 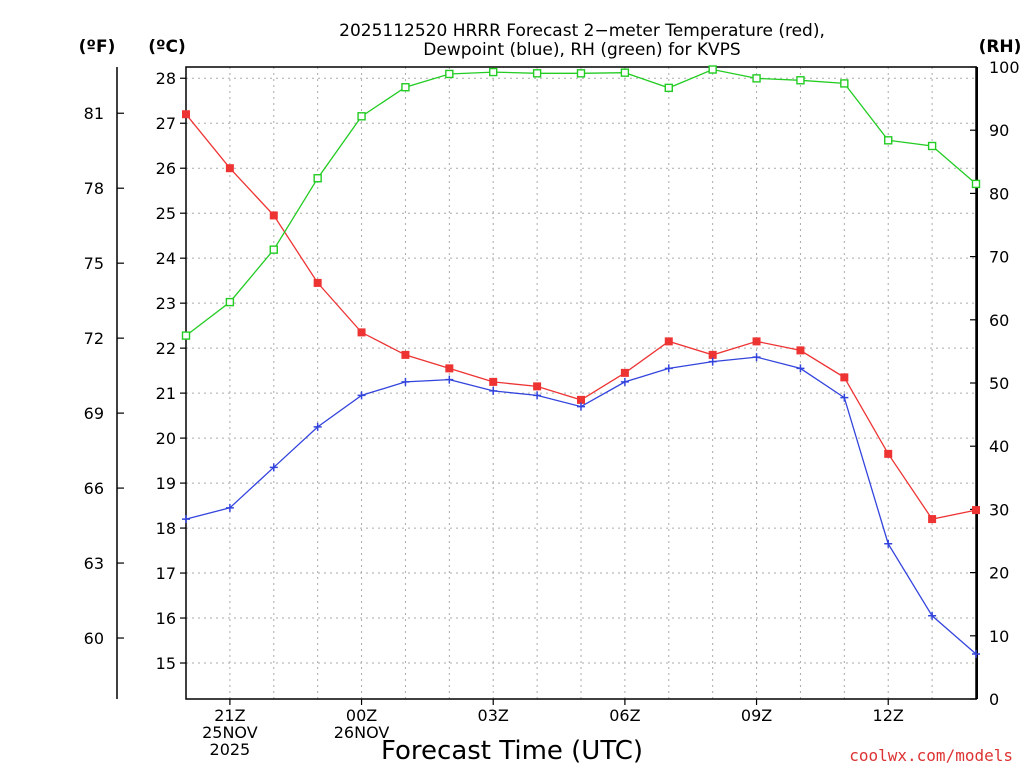 What do you see at coordinates (999, 446) in the screenshot?
I see `rh-tick-label: 40` at bounding box center [999, 446].